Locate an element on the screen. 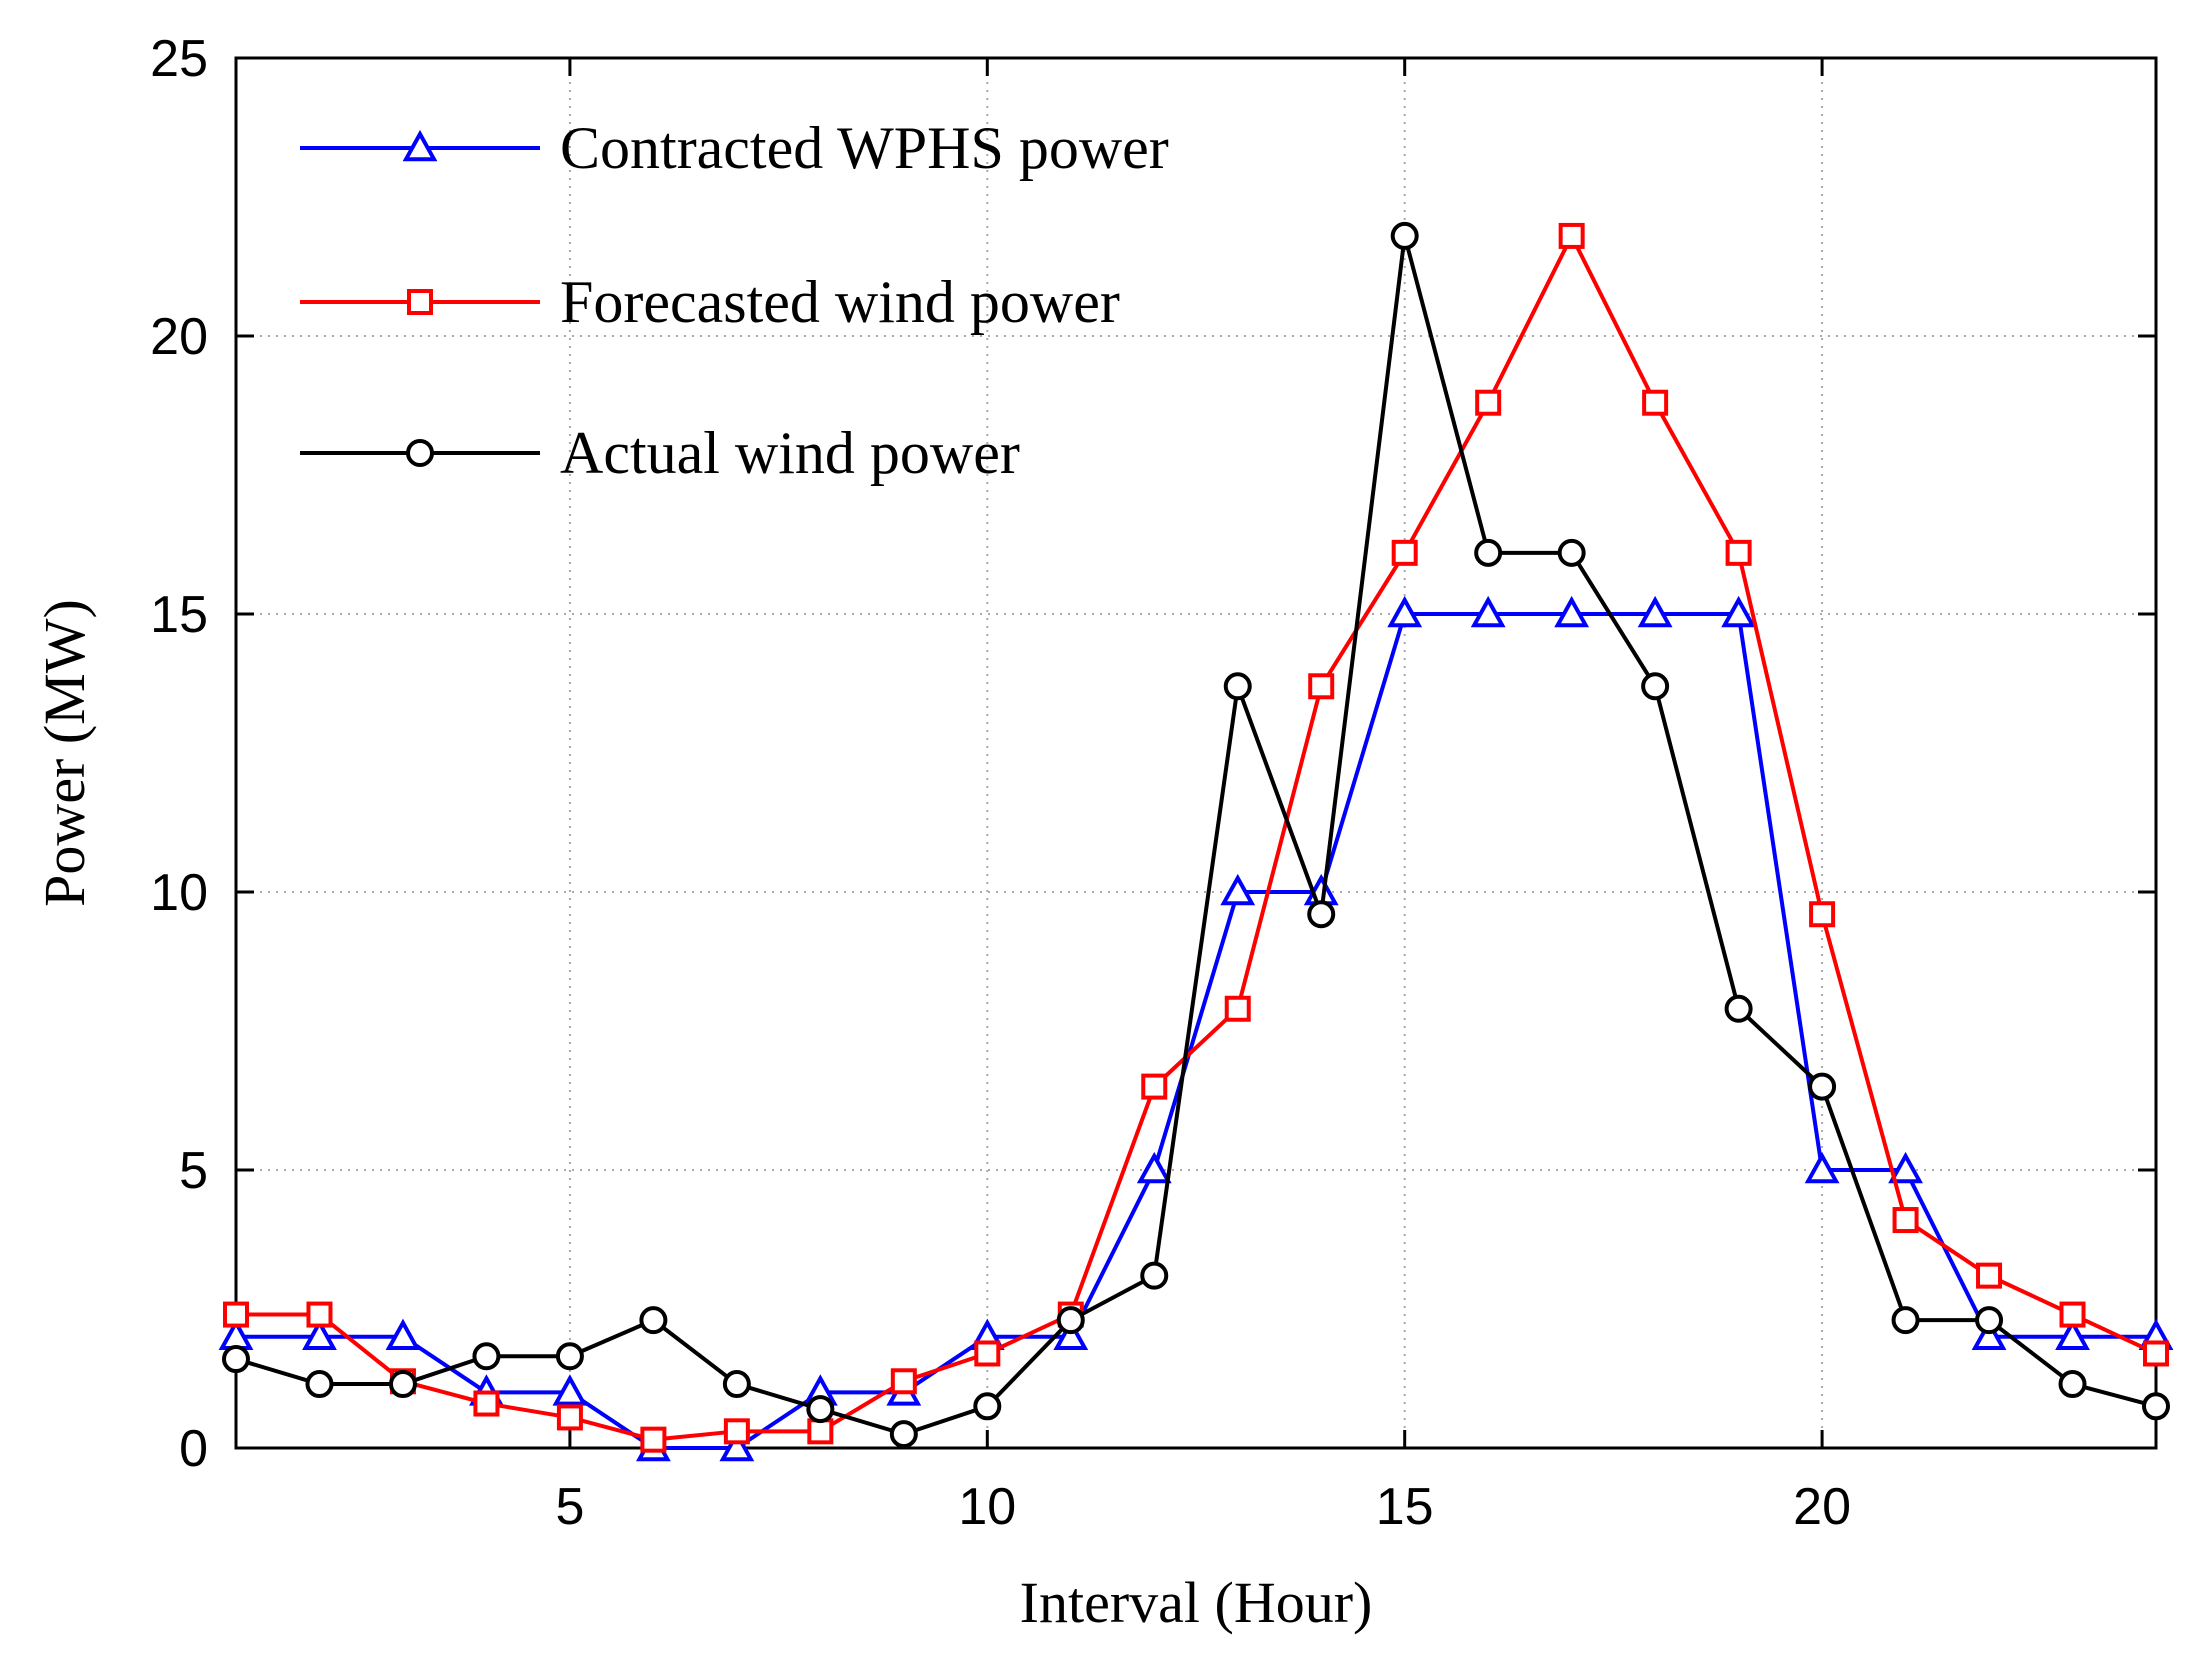 This screenshot has height=1654, width=2199. legend-item: Actual wind power is located at coordinates (660, 453).